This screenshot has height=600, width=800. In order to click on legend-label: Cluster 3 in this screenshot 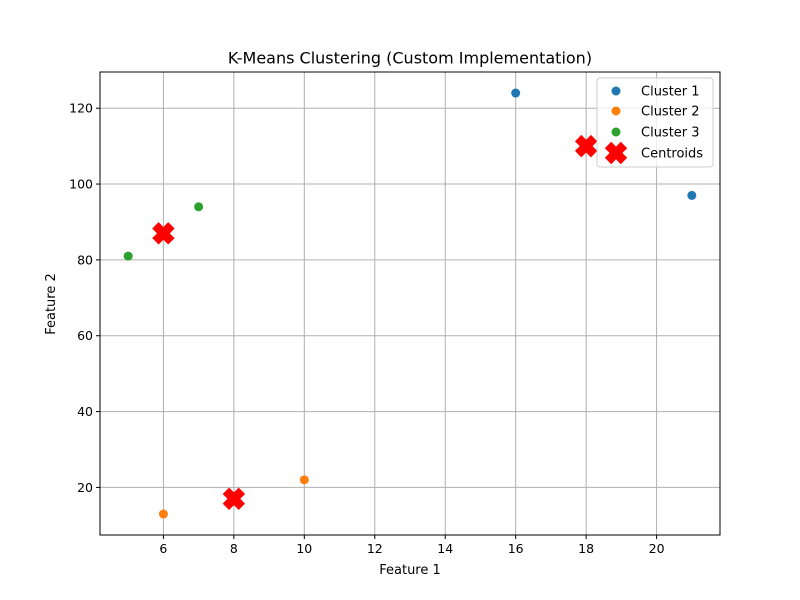, I will do `click(670, 133)`.